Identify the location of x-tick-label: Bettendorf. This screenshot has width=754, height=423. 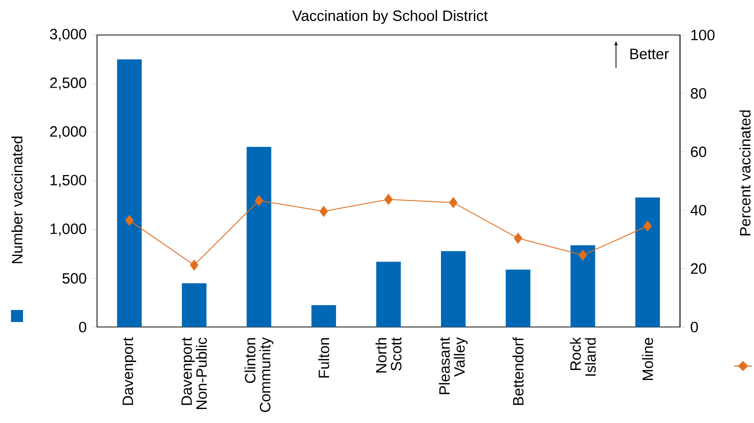
(518, 371).